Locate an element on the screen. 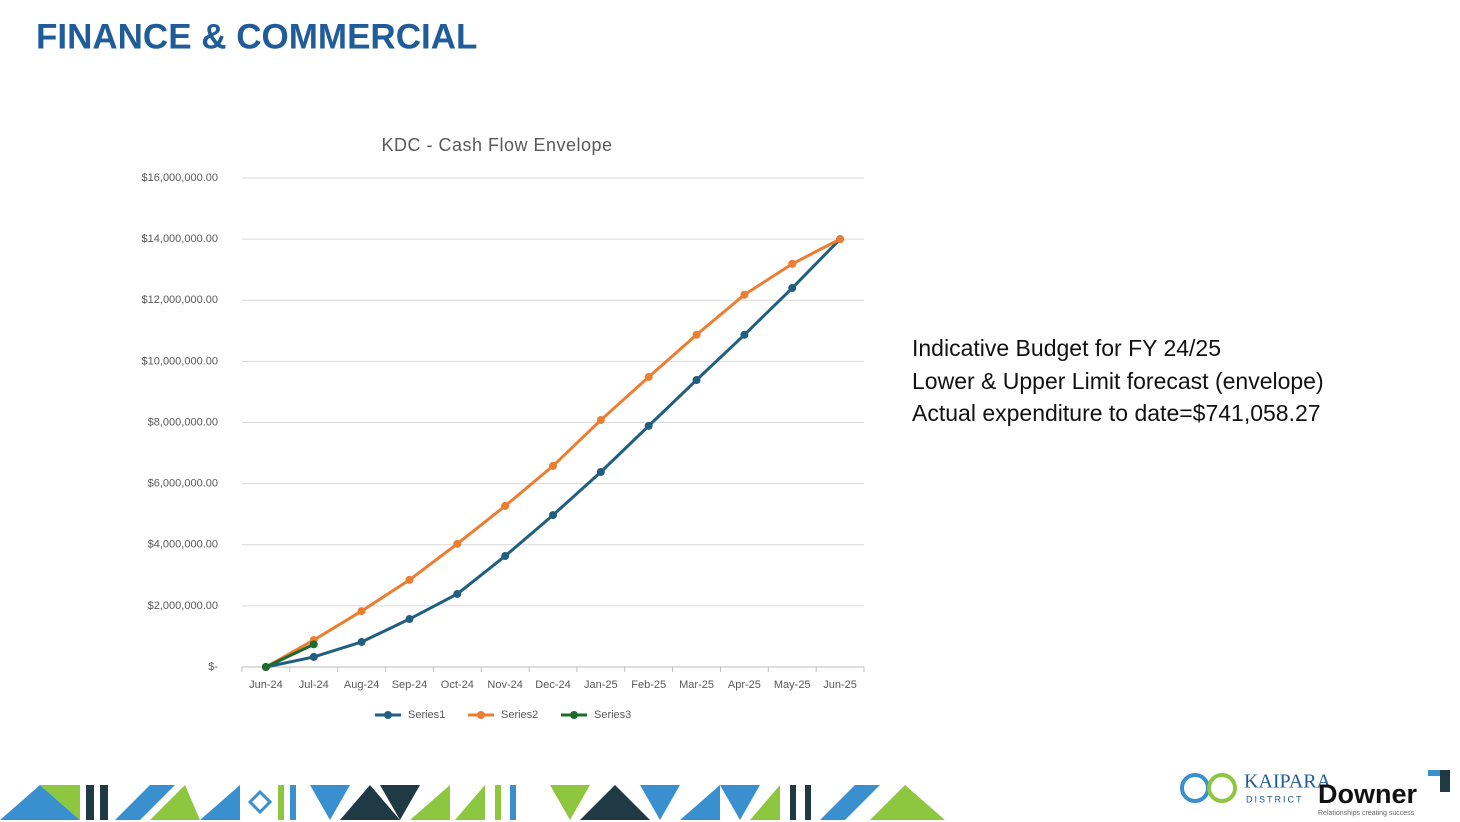 Image resolution: width=1460 pixels, height=822 pixels. logo-text: Downer is located at coordinates (1368, 794).